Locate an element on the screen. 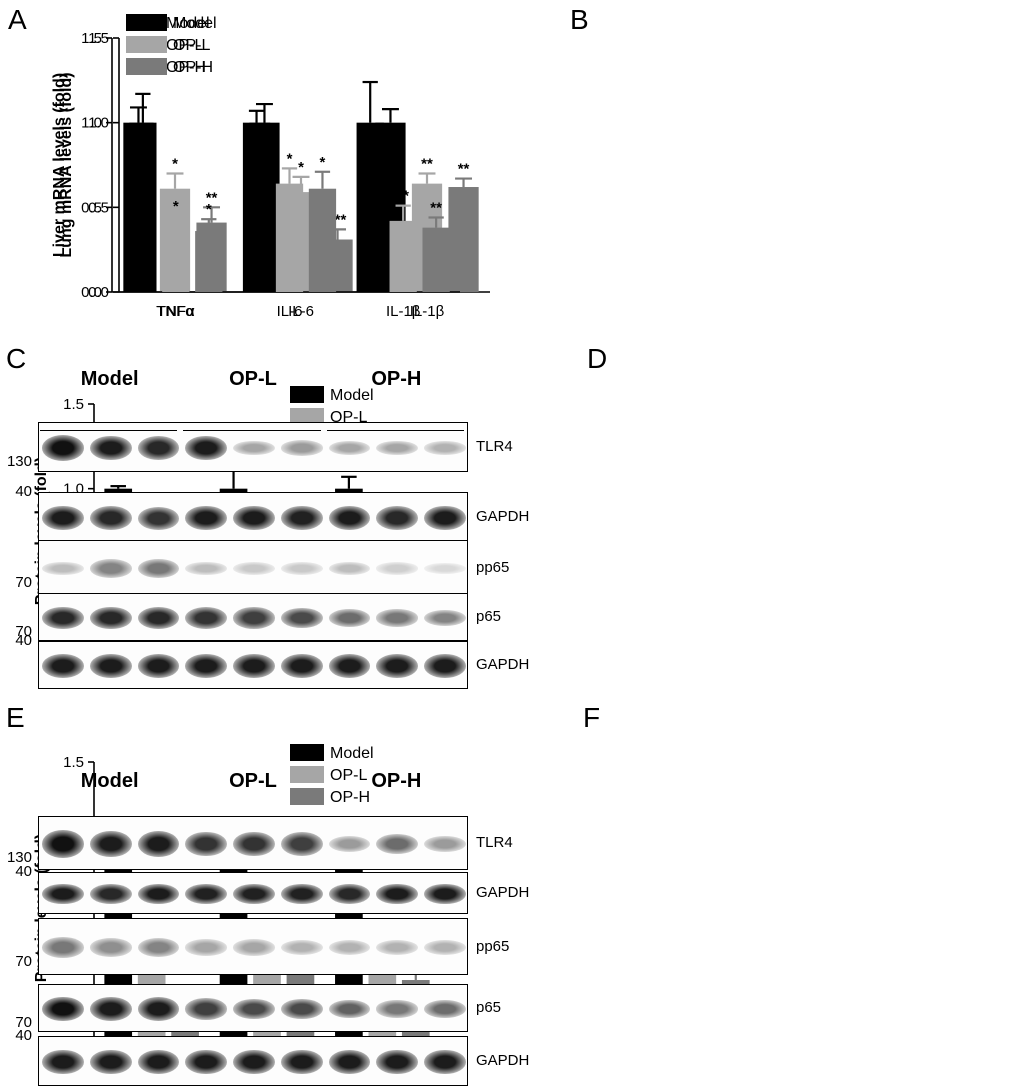 This screenshot has width=1024, height=1090. y-tick-label: 0.0 is located at coordinates (98, 292).